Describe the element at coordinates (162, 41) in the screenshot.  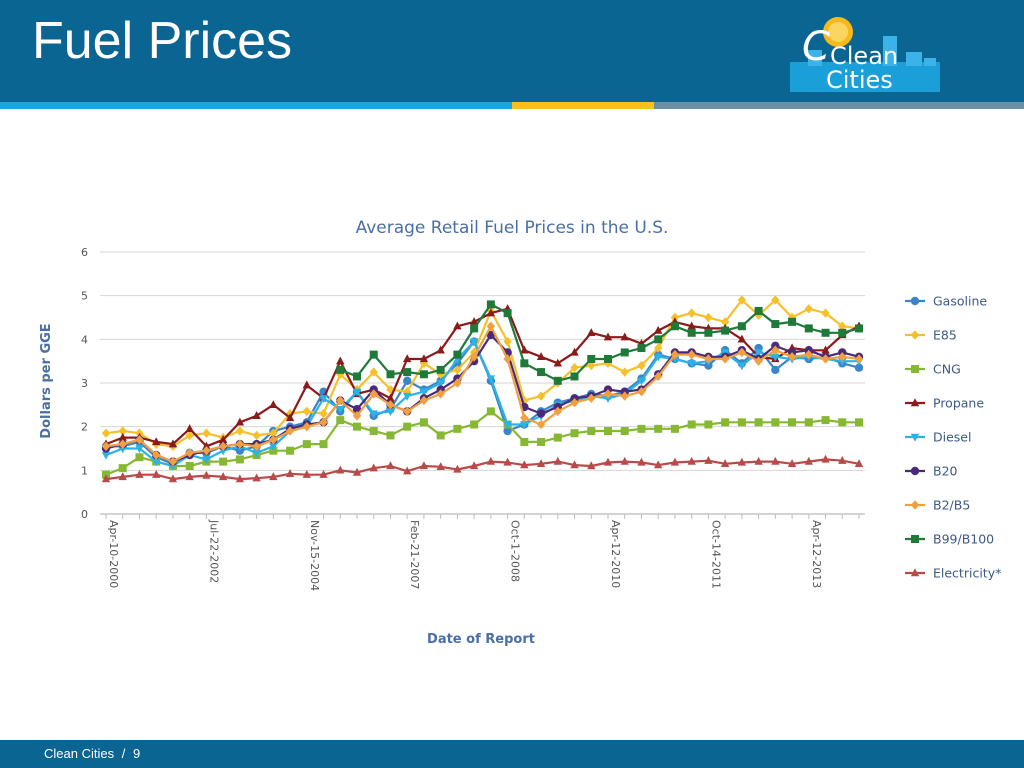
I see `slide-title: Fuel Prices` at that location.